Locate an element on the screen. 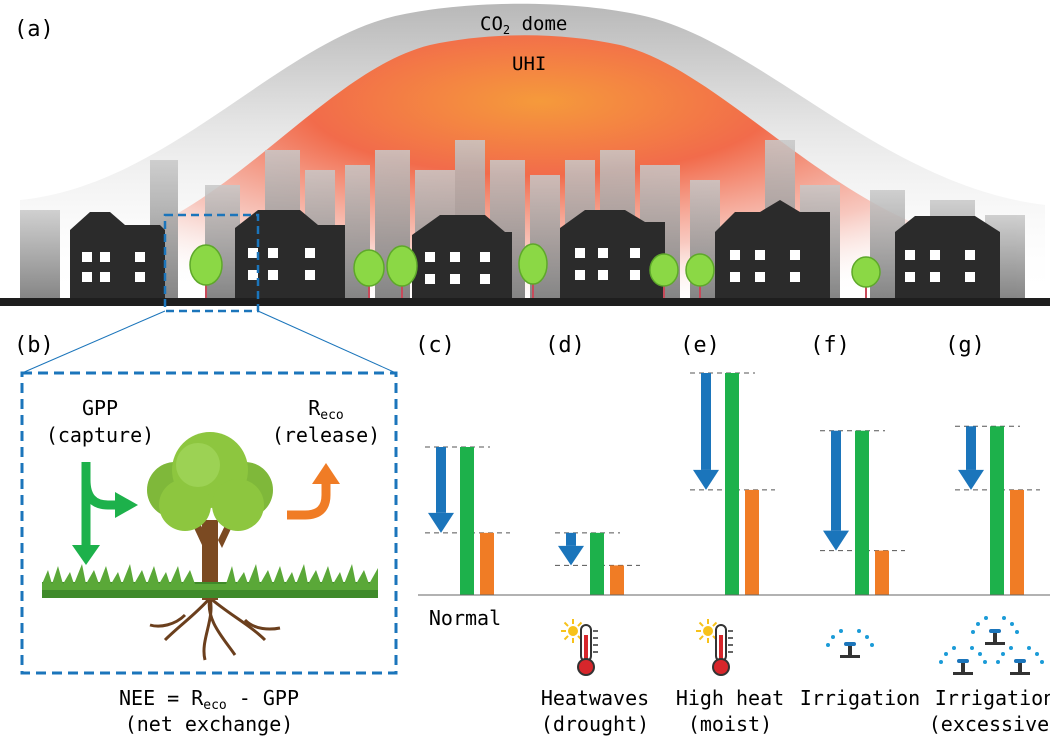 Image resolution: width=1050 pixels, height=743 pixels. house-windows is located at coordinates (528, 266).